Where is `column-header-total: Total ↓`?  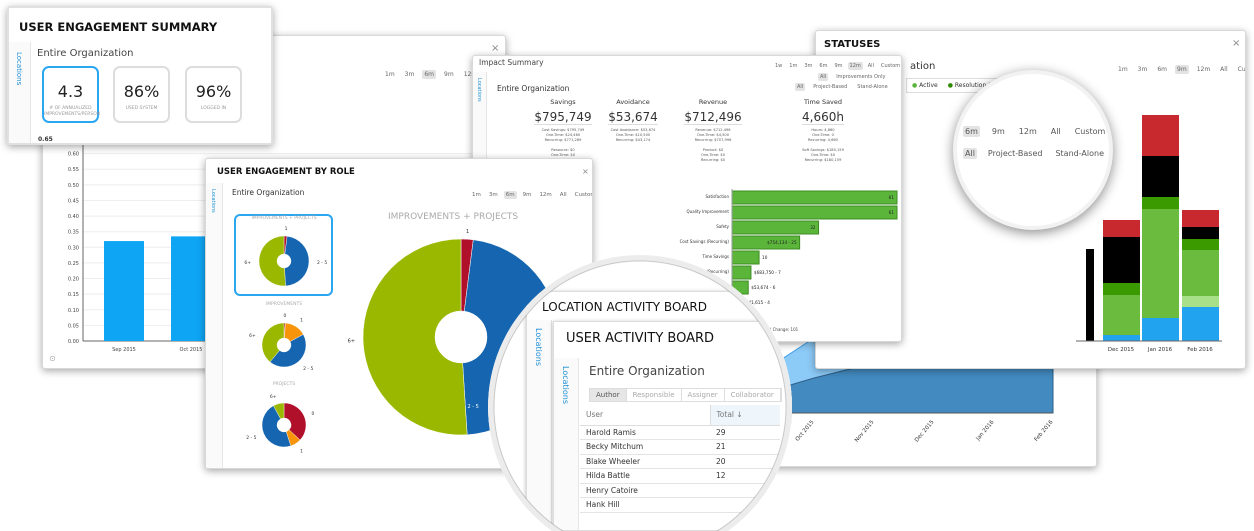
column-header-total: Total ↓ is located at coordinates (744, 415).